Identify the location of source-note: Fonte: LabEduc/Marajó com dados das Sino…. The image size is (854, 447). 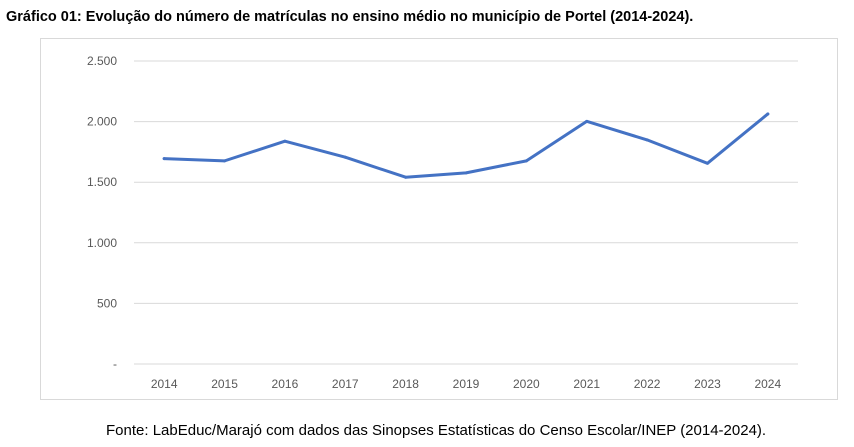
(436, 430).